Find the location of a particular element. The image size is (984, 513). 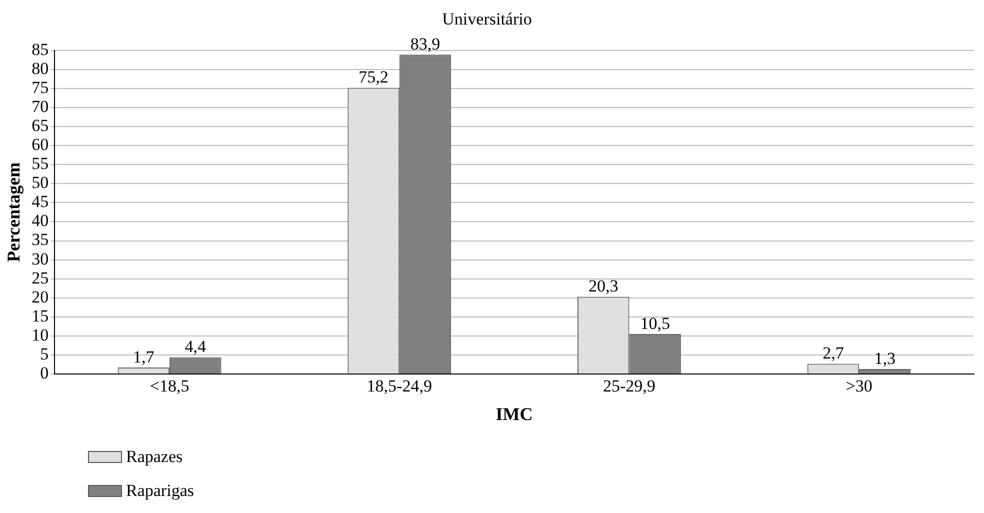

x-tick-label: 18,5-24,9 is located at coordinates (399, 386).